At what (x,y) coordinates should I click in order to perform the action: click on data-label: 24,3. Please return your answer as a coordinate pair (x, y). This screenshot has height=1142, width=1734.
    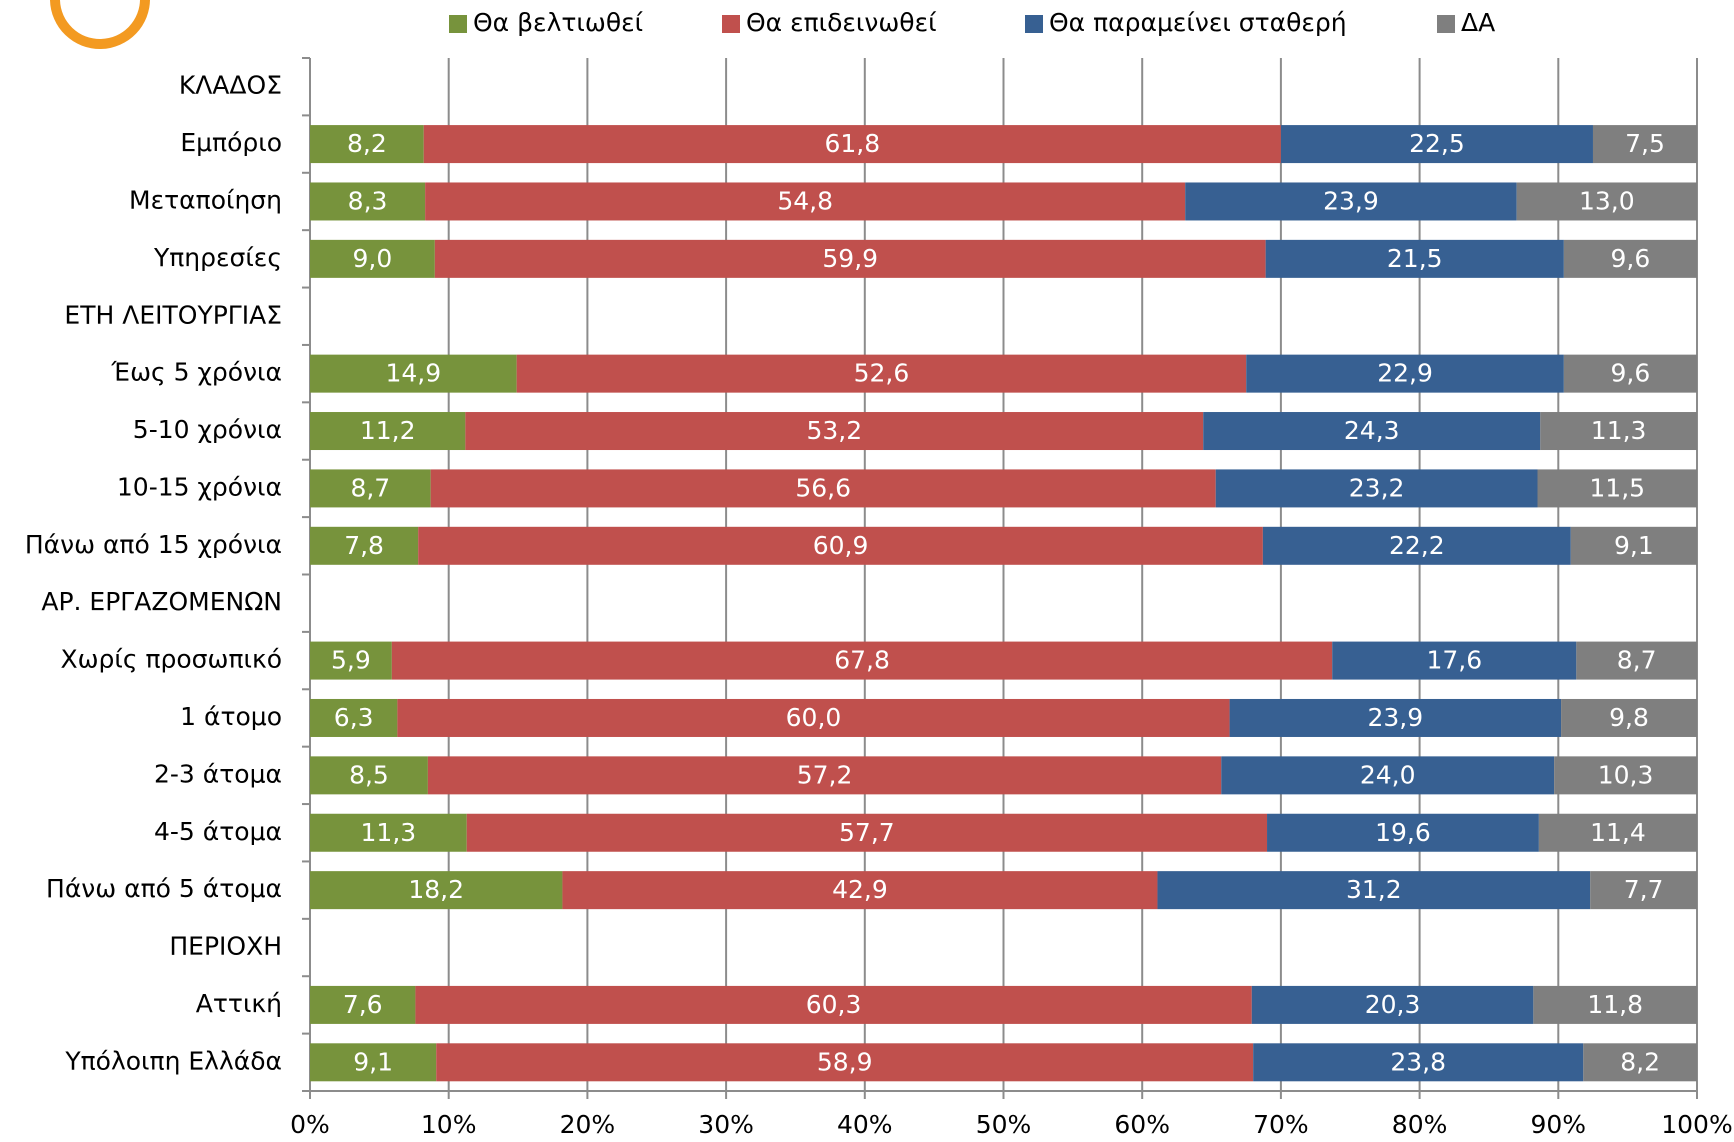
    Looking at the image, I should click on (1372, 430).